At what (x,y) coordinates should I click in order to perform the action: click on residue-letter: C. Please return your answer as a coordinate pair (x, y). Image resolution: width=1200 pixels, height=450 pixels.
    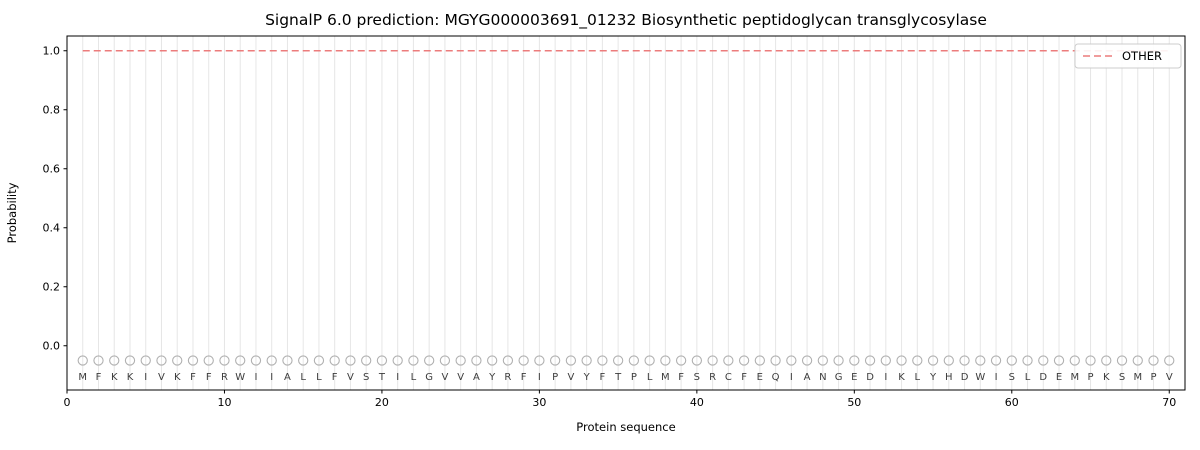
    Looking at the image, I should click on (728, 377).